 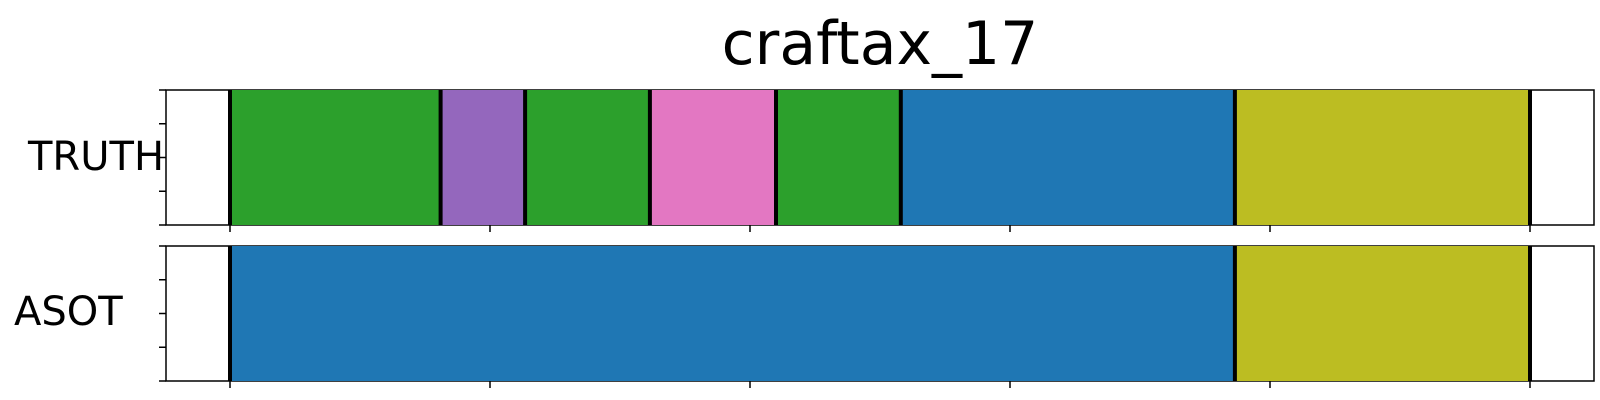 I want to click on track-truth-y-ticks, so click(x=162, y=157).